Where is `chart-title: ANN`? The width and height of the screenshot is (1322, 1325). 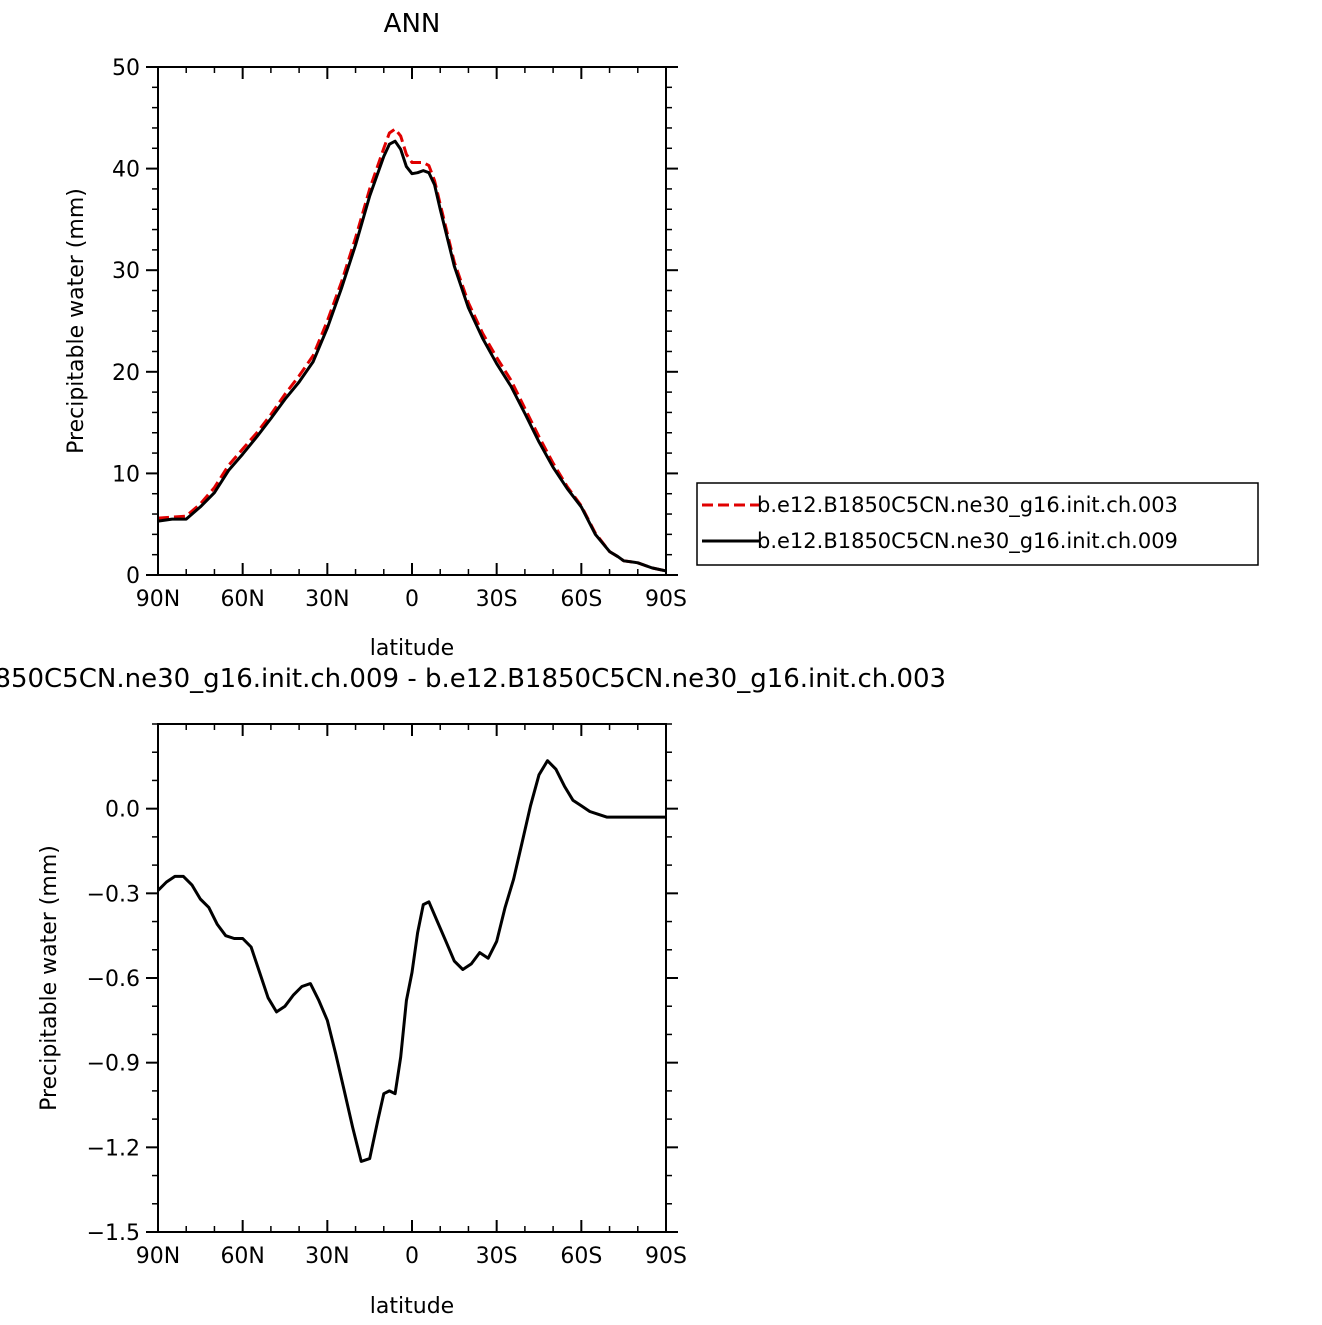
chart-title: ANN is located at coordinates (412, 24).